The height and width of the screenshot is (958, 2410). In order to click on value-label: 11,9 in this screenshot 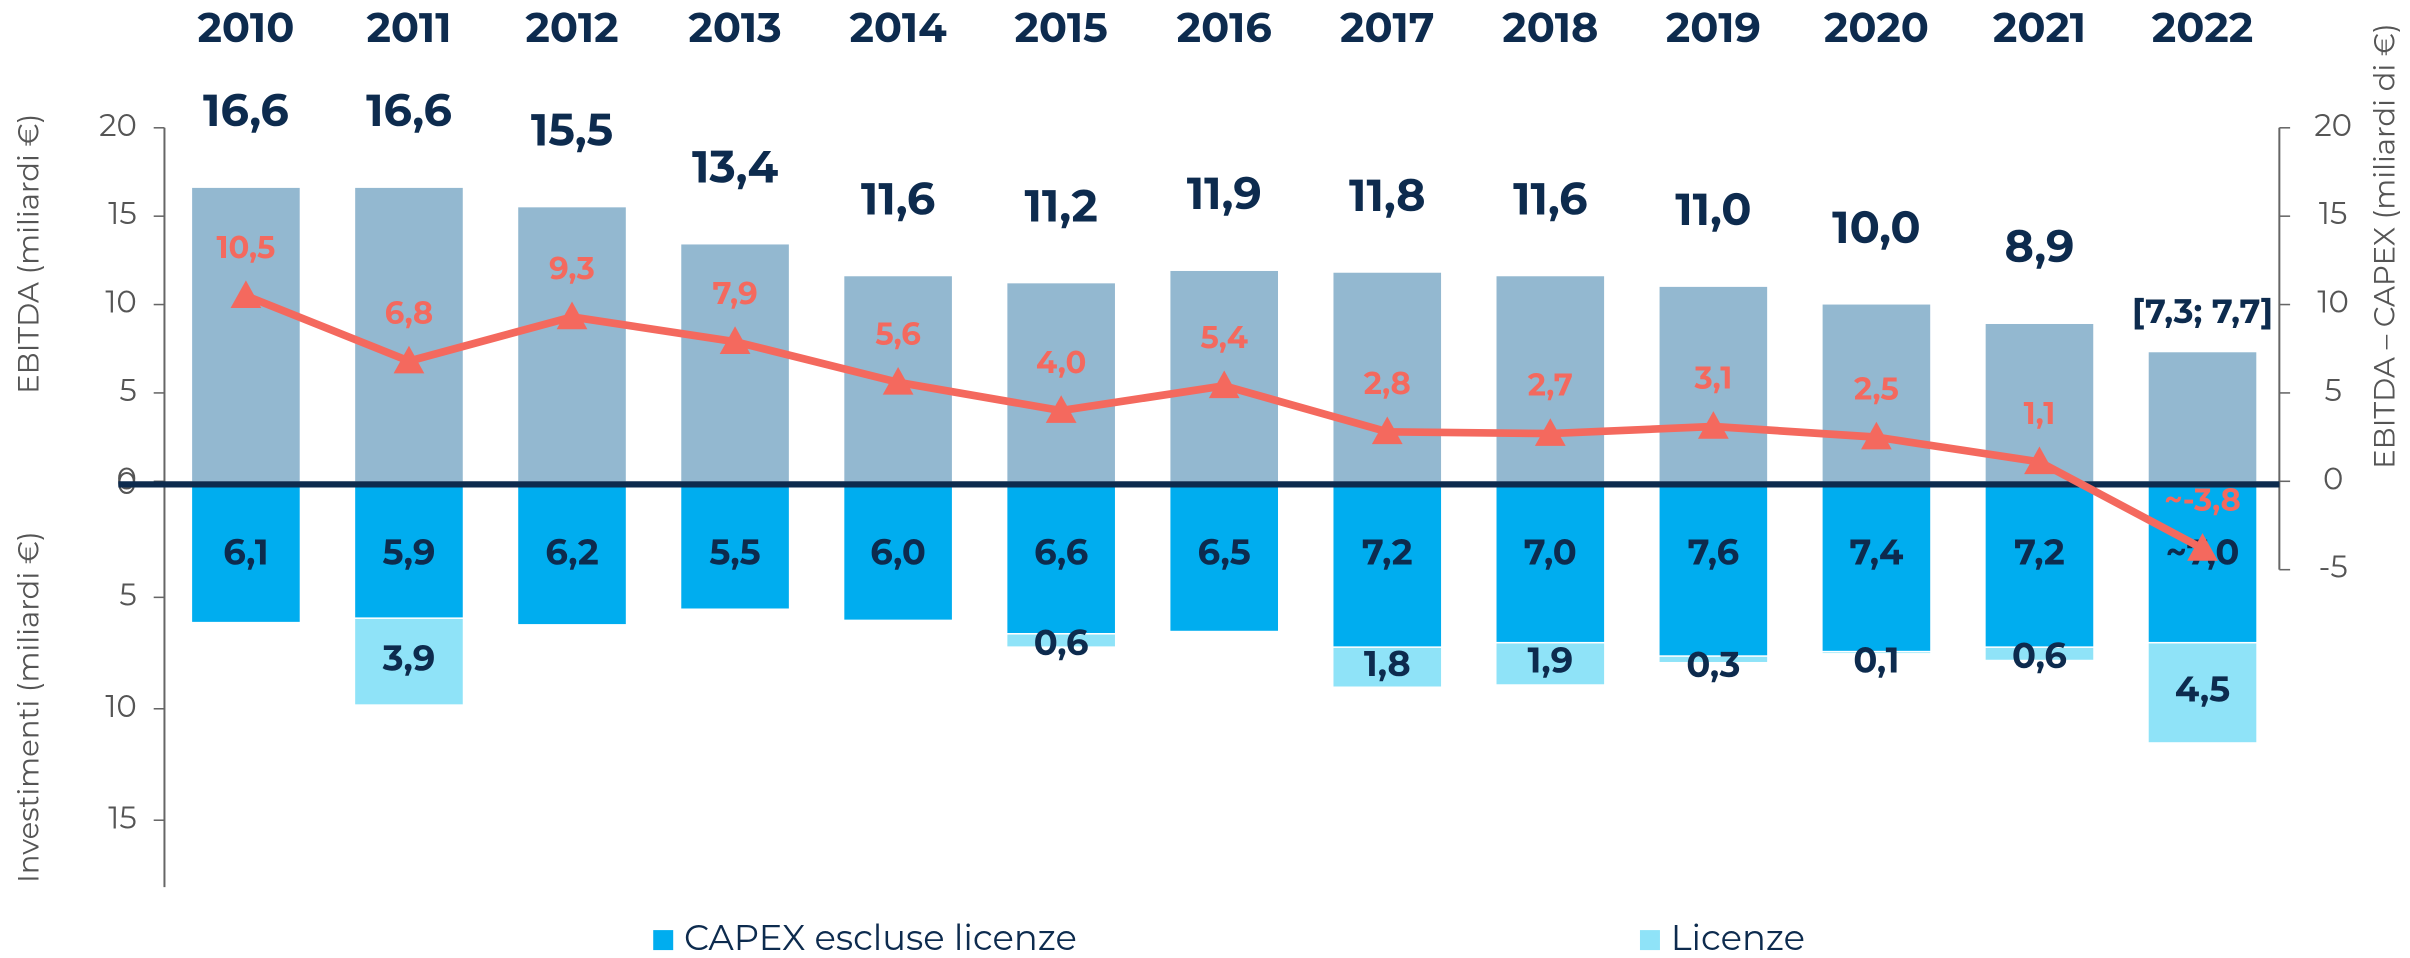, I will do `click(1224, 194)`.